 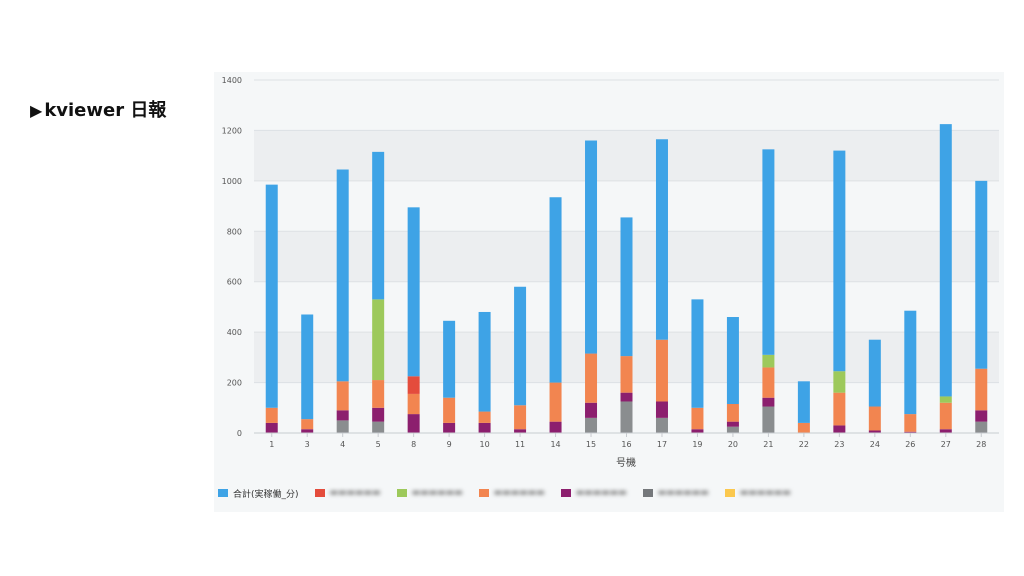 What do you see at coordinates (413, 444) in the screenshot?
I see `x-tick-label: 8` at bounding box center [413, 444].